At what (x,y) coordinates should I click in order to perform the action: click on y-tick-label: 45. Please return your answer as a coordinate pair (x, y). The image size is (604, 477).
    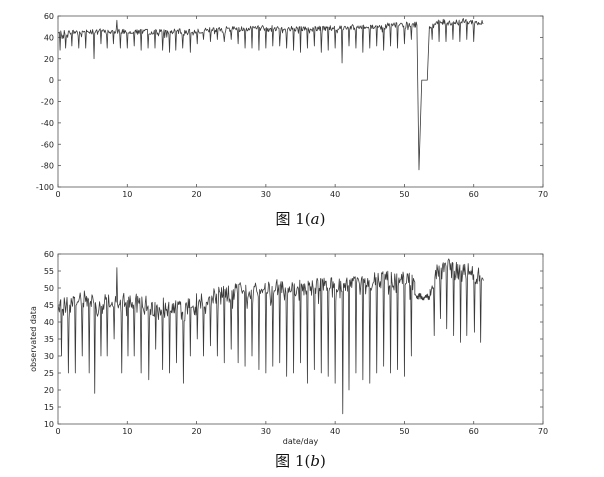
    Looking at the image, I should click on (49, 305).